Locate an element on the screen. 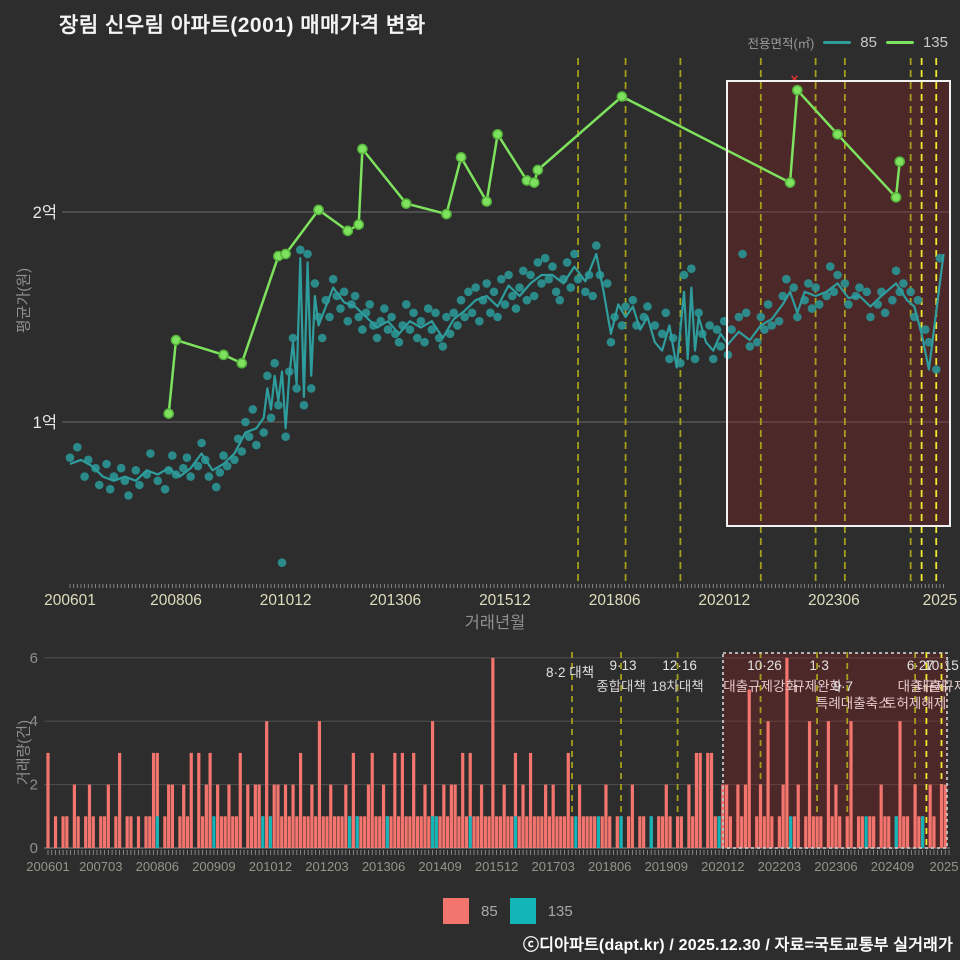 The image size is (960, 960). legend-bottom-item-135: 135 is located at coordinates (560, 911).